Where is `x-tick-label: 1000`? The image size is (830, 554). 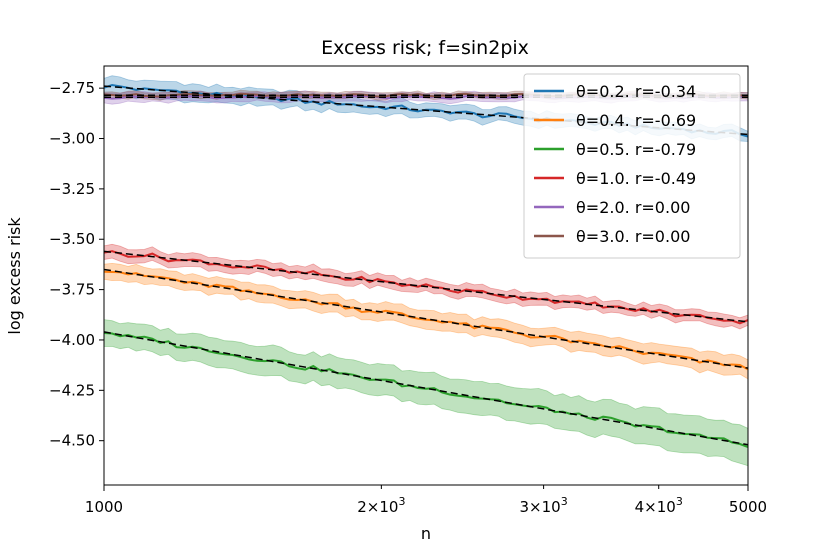
x-tick-label: 1000 is located at coordinates (104, 507).